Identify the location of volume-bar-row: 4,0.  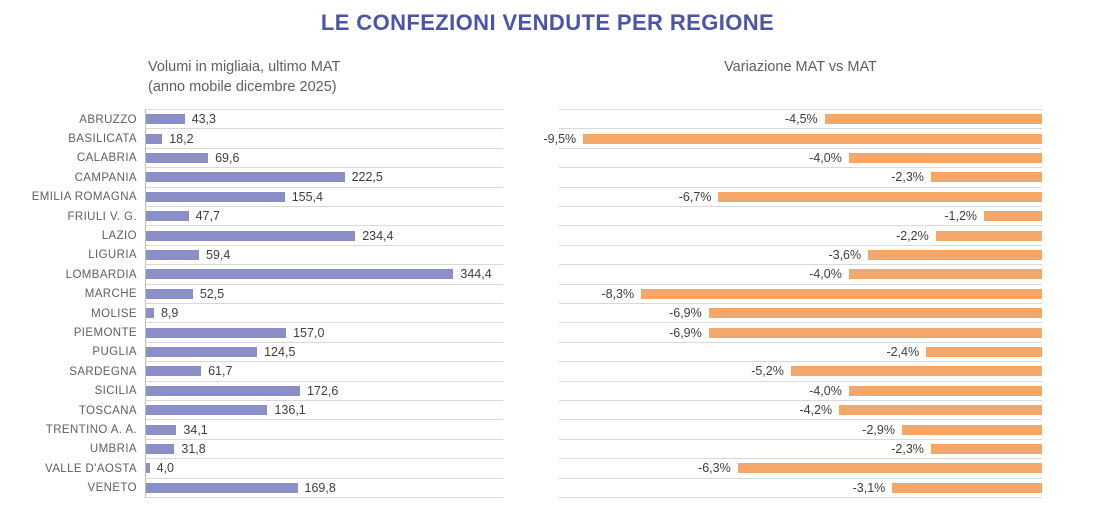
(324, 469).